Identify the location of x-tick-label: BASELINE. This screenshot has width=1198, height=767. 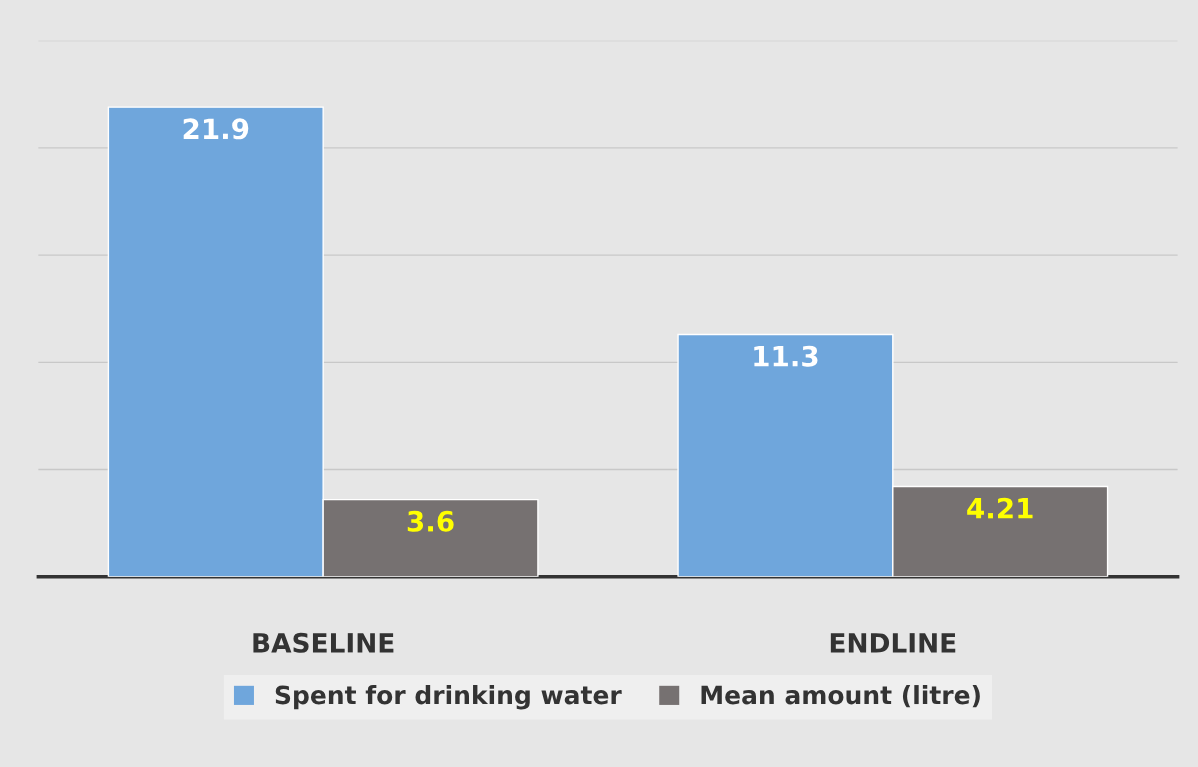
(323, 642).